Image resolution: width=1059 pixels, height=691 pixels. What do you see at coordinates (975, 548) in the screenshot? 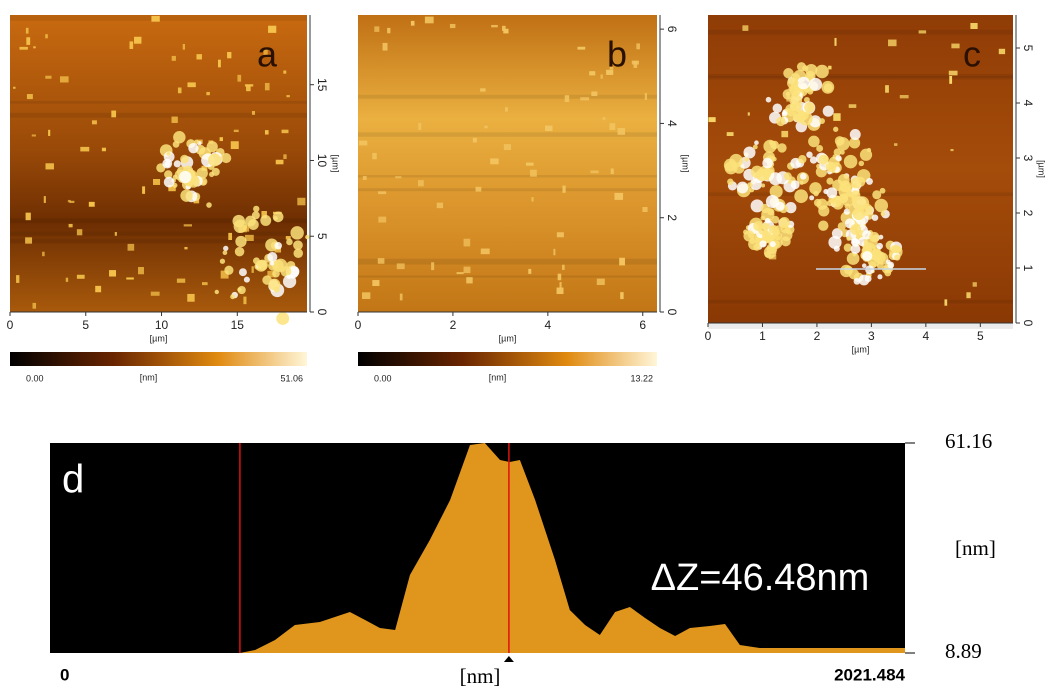
I see `y-axis-label: [nm]` at bounding box center [975, 548].